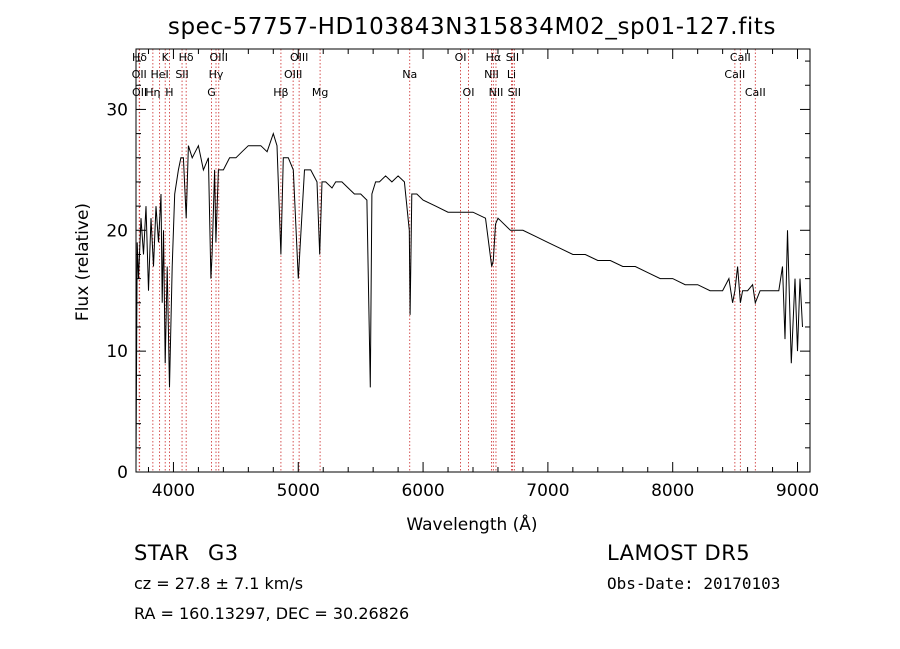 This screenshot has height=649, width=900. What do you see at coordinates (461, 57) in the screenshot?
I see `line-label-5: OI` at bounding box center [461, 57].